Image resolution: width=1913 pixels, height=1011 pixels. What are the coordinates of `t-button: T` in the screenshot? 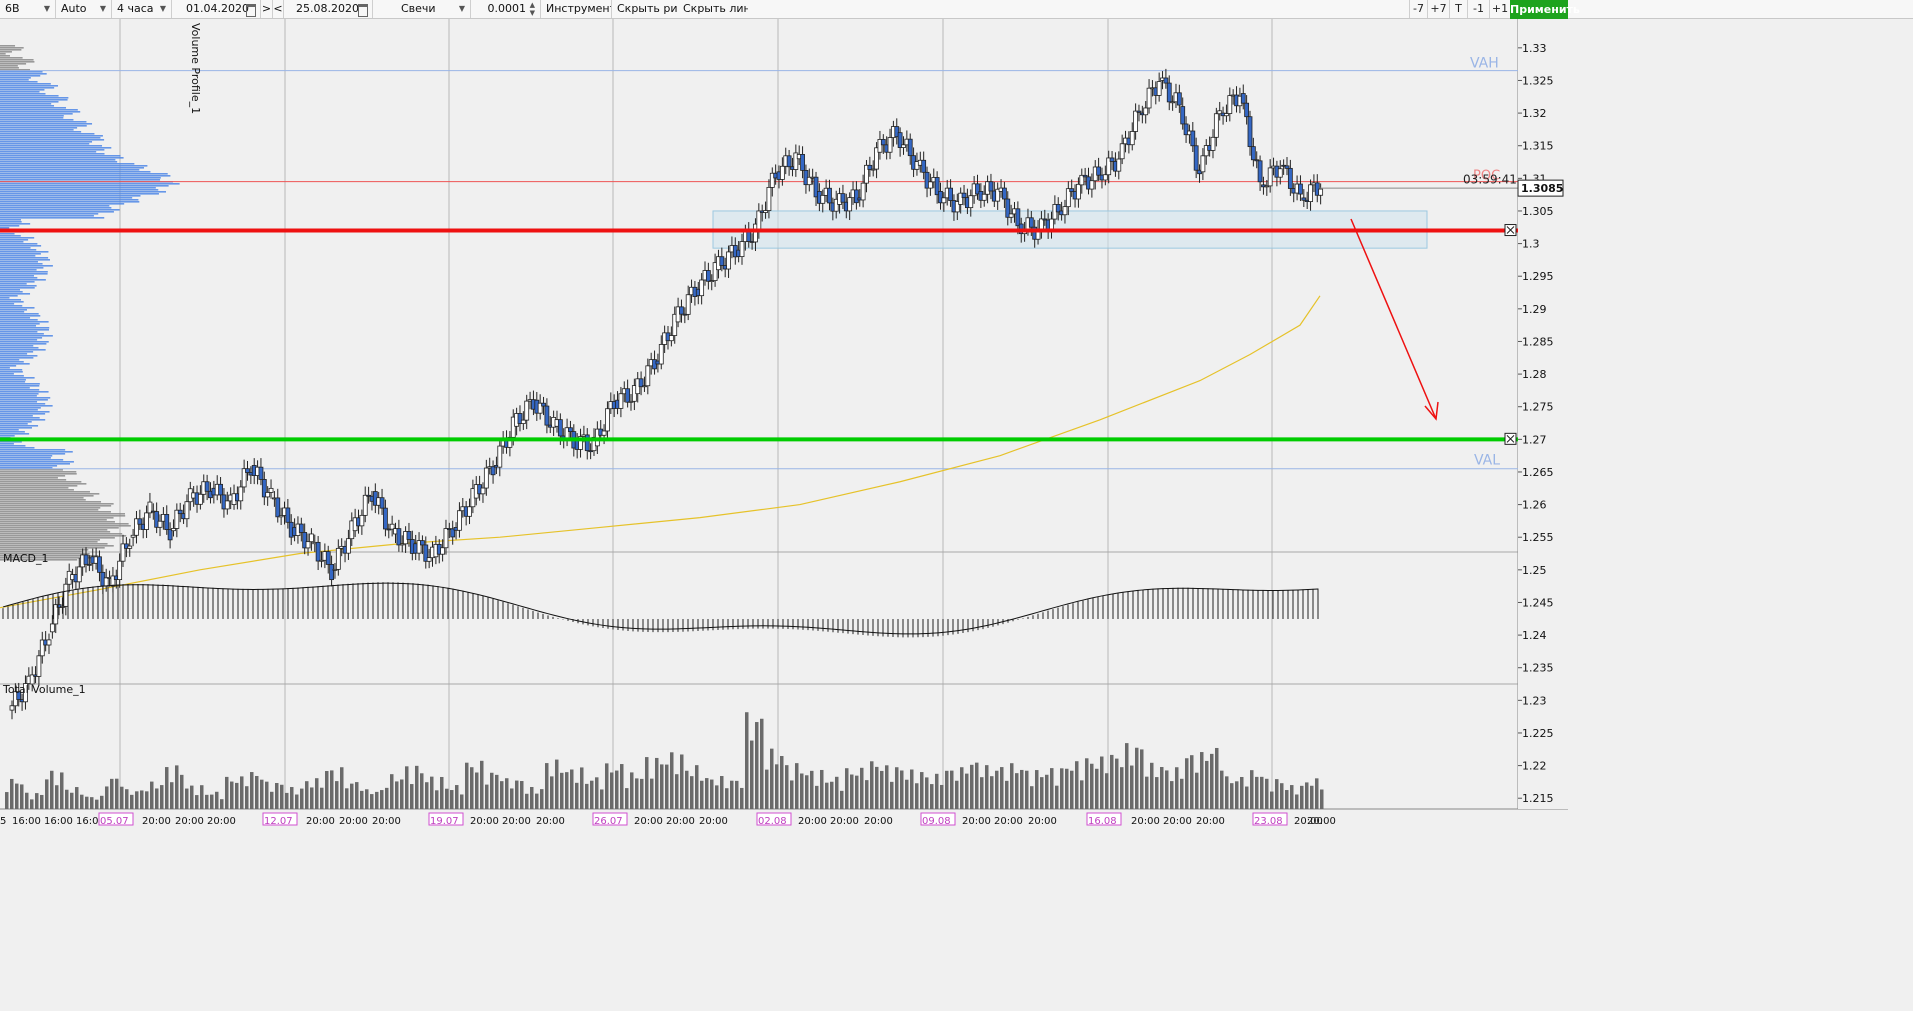 It's located at (1458, 9).